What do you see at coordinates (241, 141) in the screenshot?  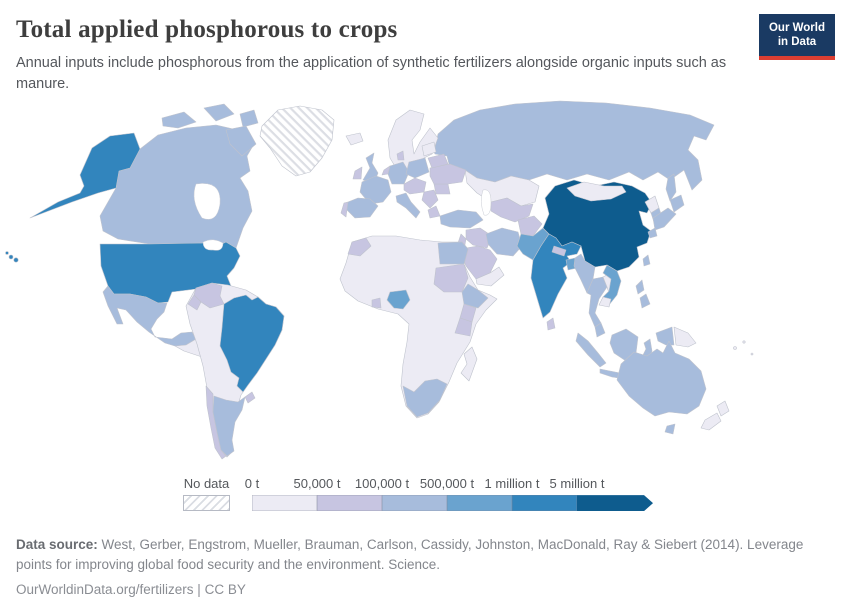 I see `canada-baffin-island` at bounding box center [241, 141].